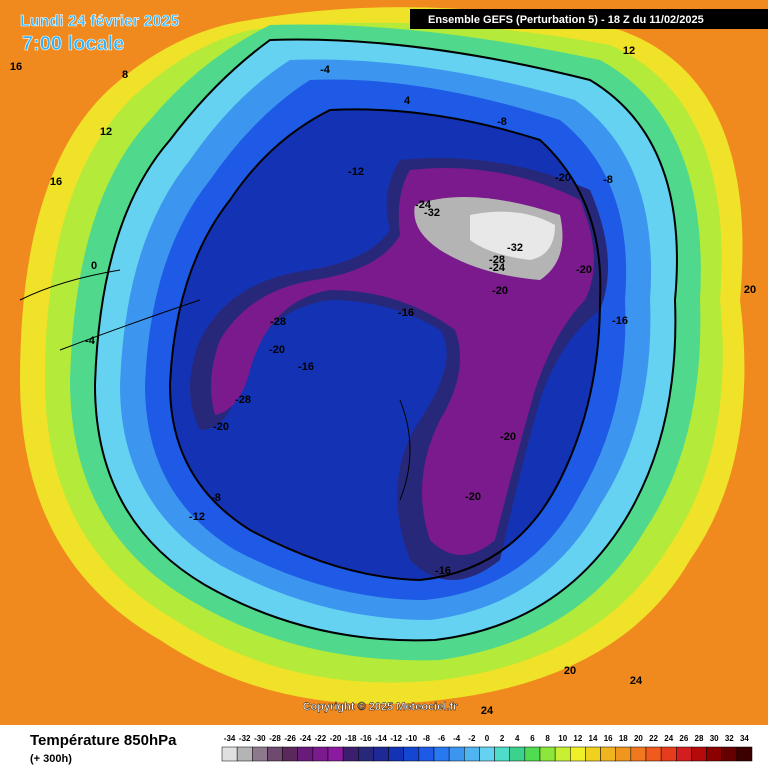  Describe the element at coordinates (412, 738) in the screenshot. I see `legend-label: -10` at that location.